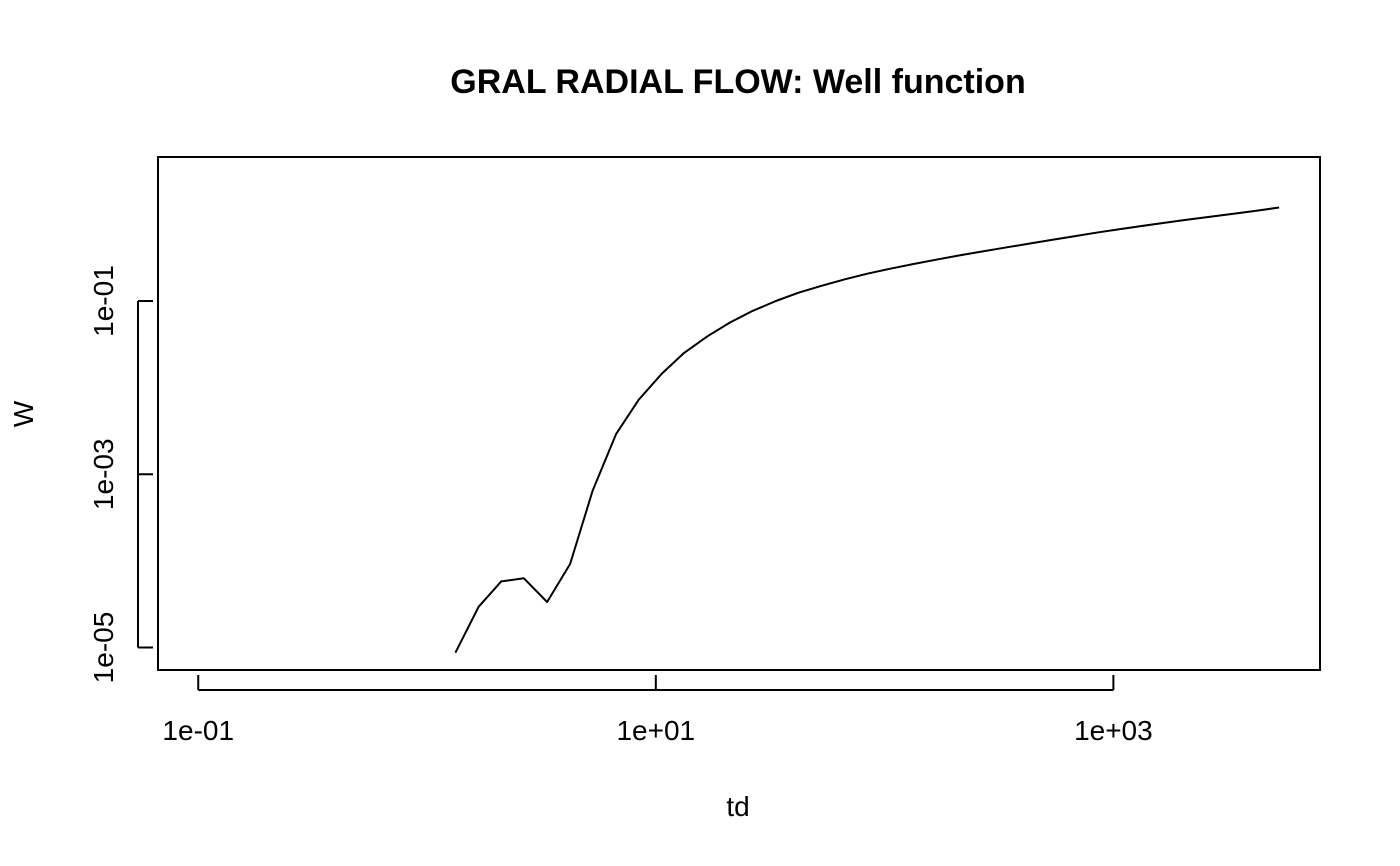 This screenshot has width=1400, height=866. What do you see at coordinates (655, 730) in the screenshot?
I see `x-tick-label-1: 1e+01` at bounding box center [655, 730].